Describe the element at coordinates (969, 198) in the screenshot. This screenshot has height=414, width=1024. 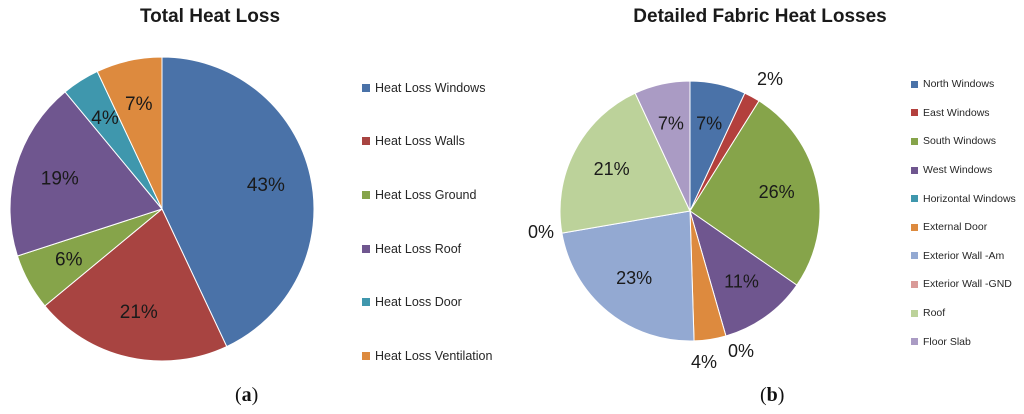
I see `legend-label: Horizontal Windows` at that location.